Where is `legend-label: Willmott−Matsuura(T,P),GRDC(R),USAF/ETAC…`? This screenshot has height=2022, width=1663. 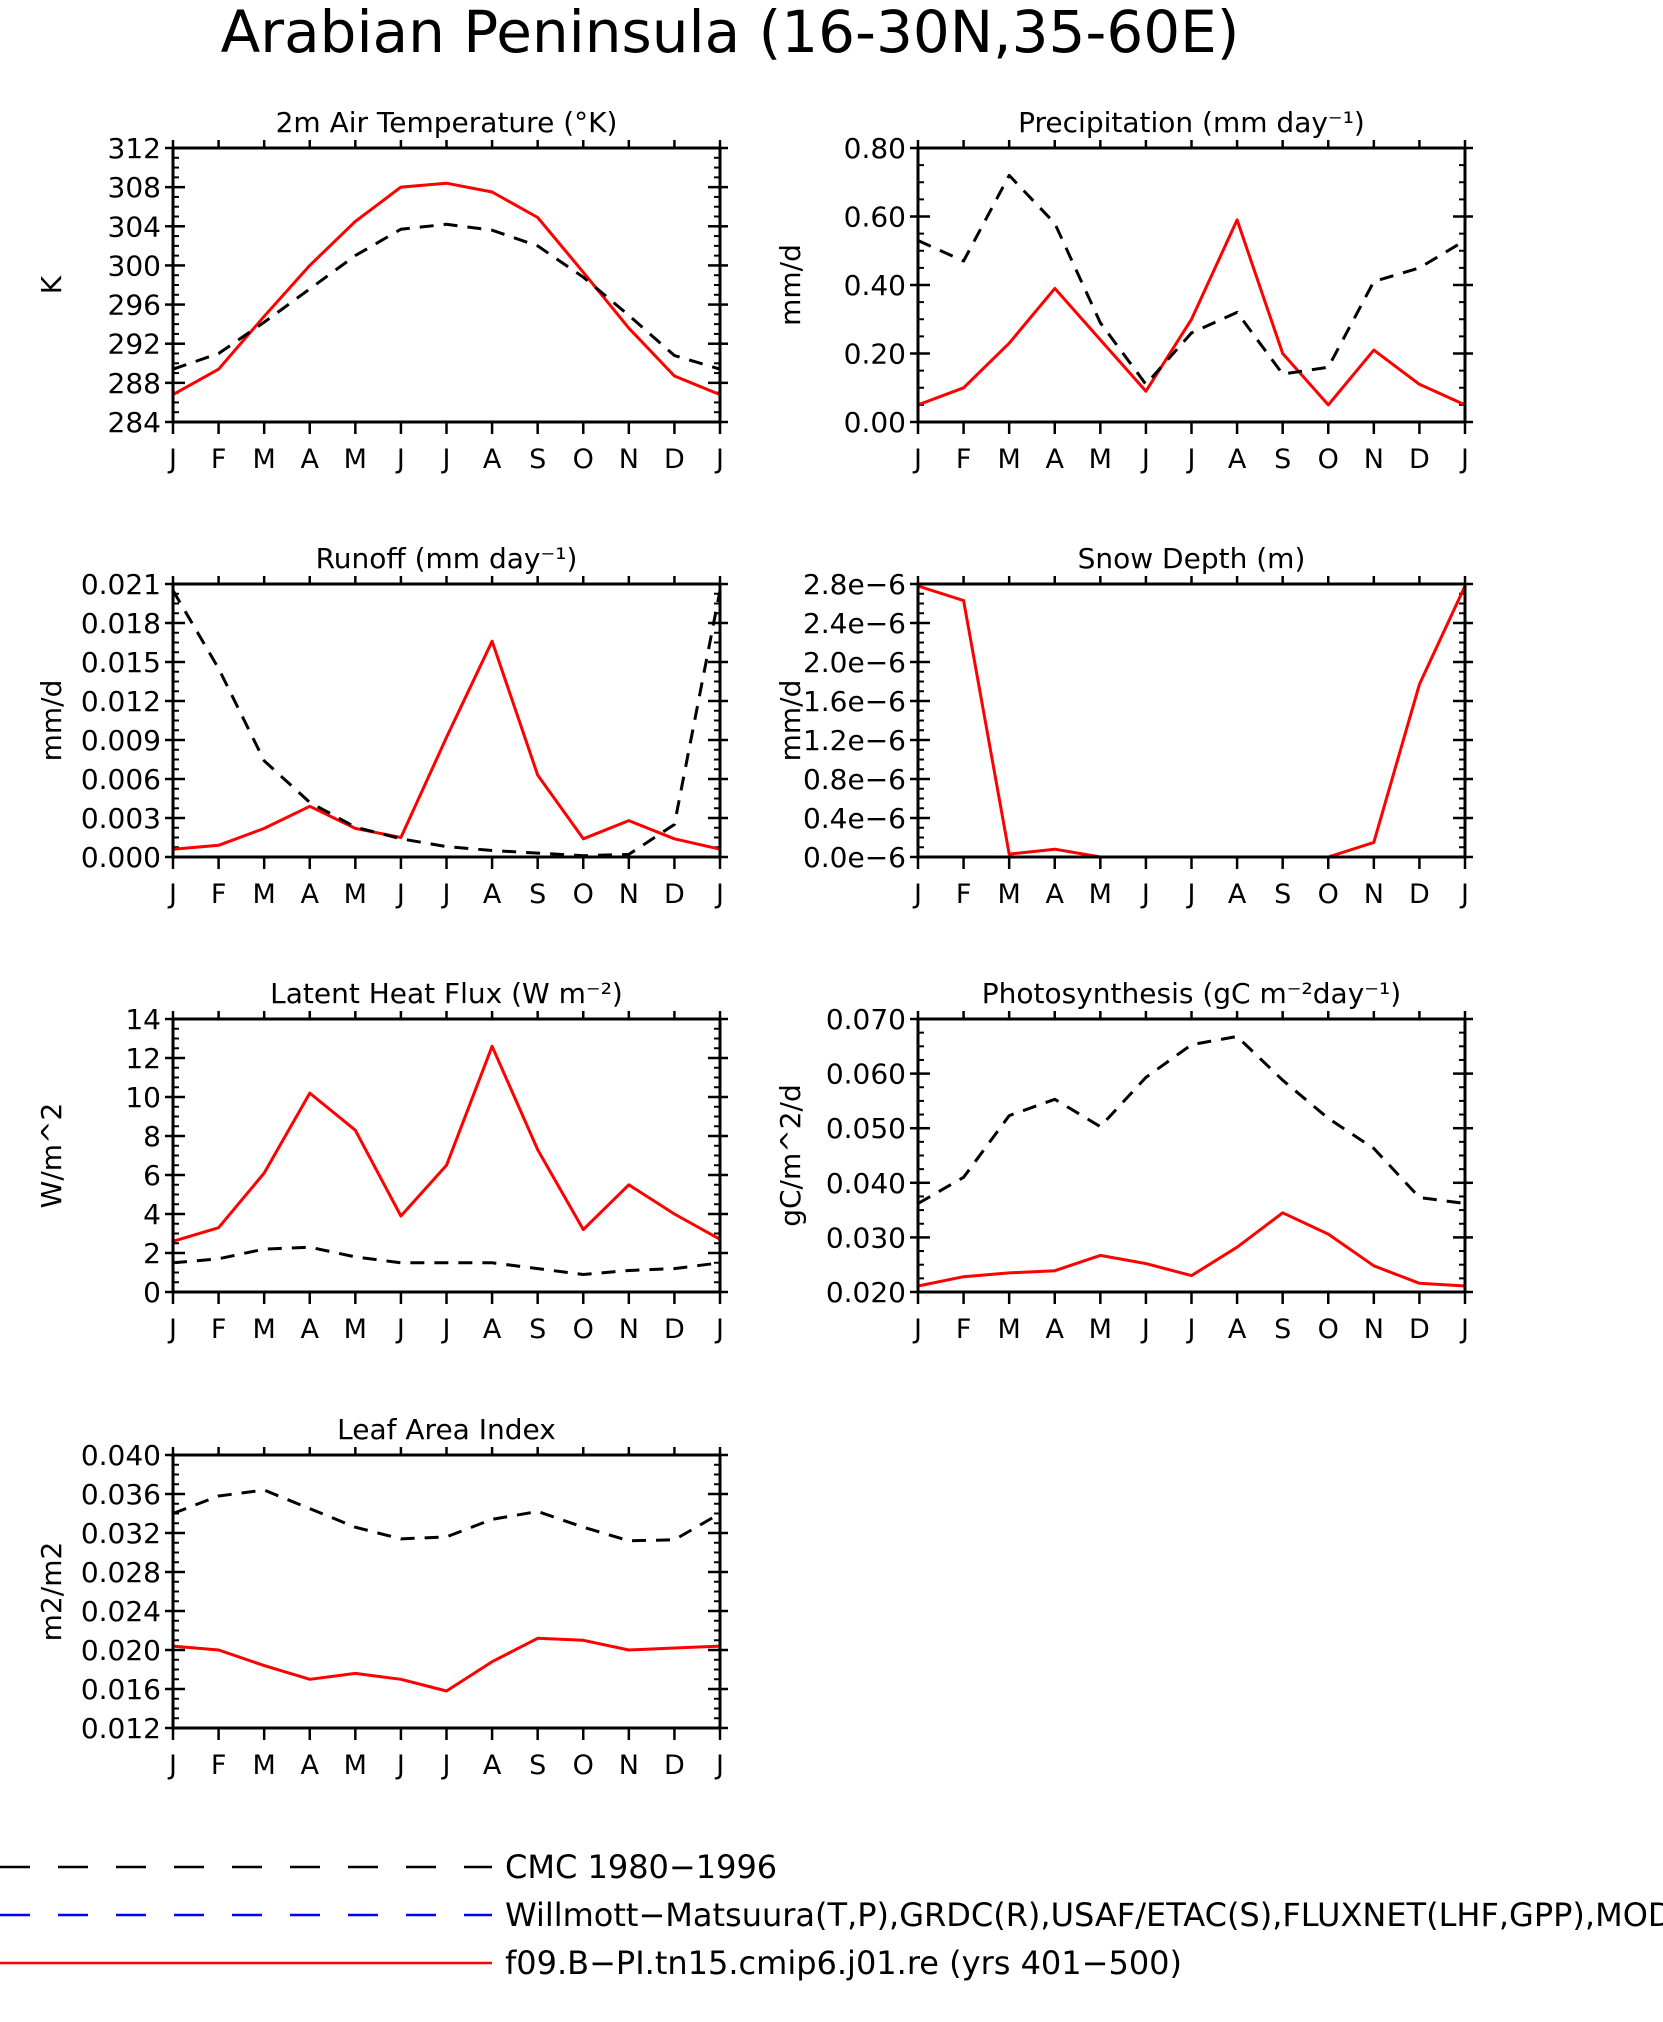 legend-label: Willmott−Matsuura(T,P),GRDC(R),USAF/ETAC… is located at coordinates (1084, 1915).